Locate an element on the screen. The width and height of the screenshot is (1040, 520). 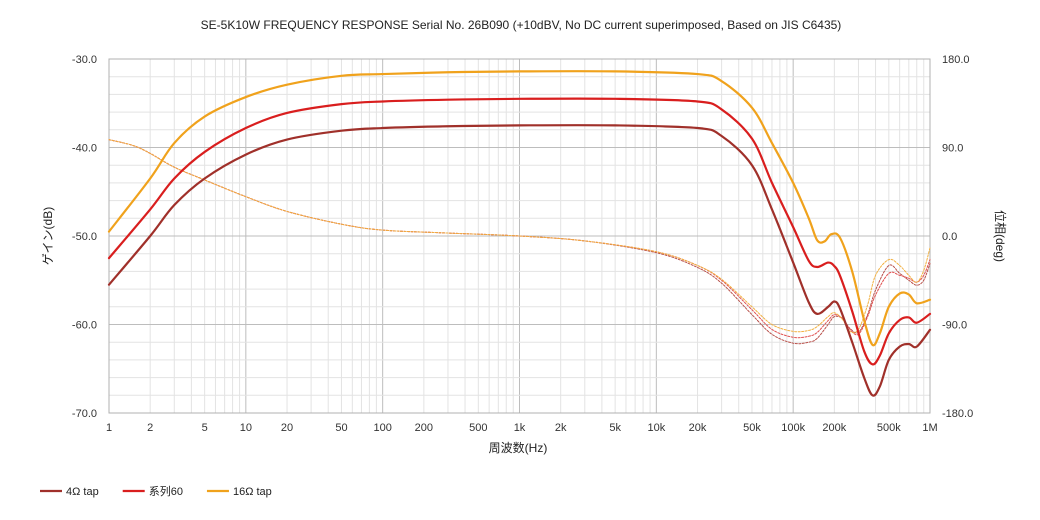
y2-axis-title: 位相(deg) is located at coordinates (1000, 236).